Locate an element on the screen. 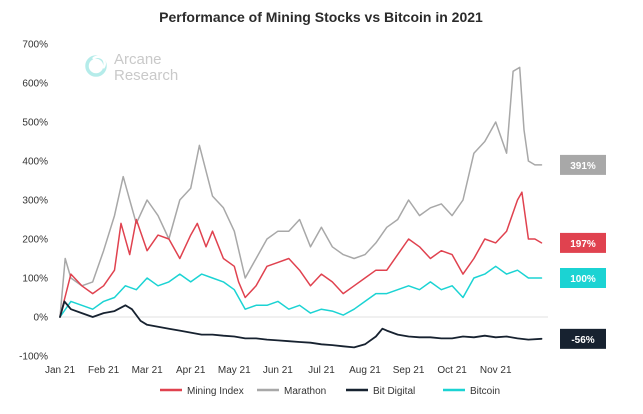 The image size is (643, 414). y-tick-label: 700% is located at coordinates (35, 45).